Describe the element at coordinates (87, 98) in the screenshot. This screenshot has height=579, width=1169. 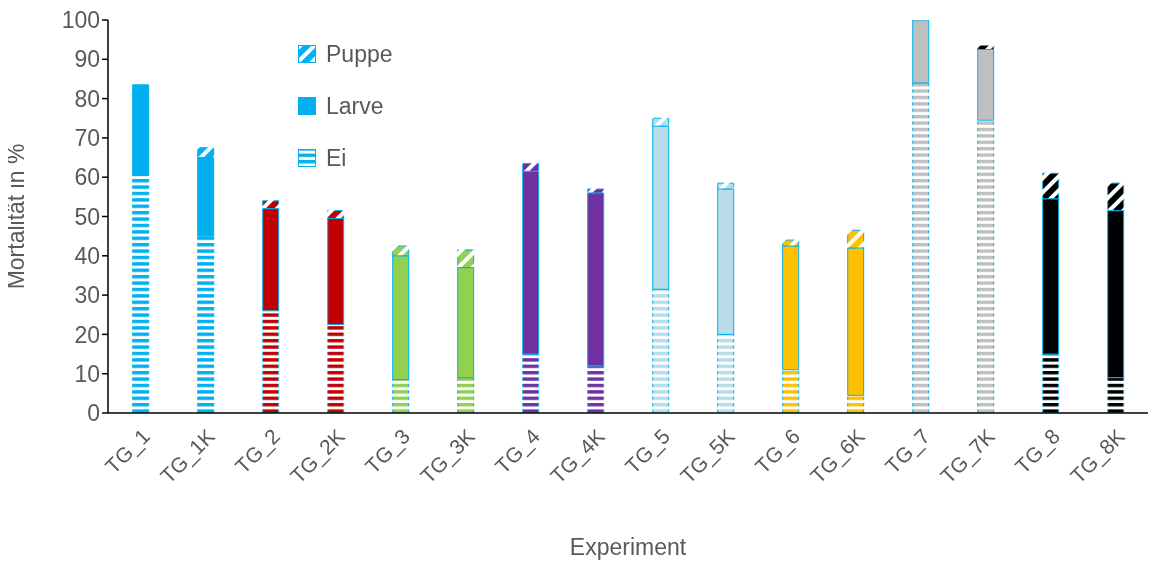
I see `y-tick-label: 80` at that location.